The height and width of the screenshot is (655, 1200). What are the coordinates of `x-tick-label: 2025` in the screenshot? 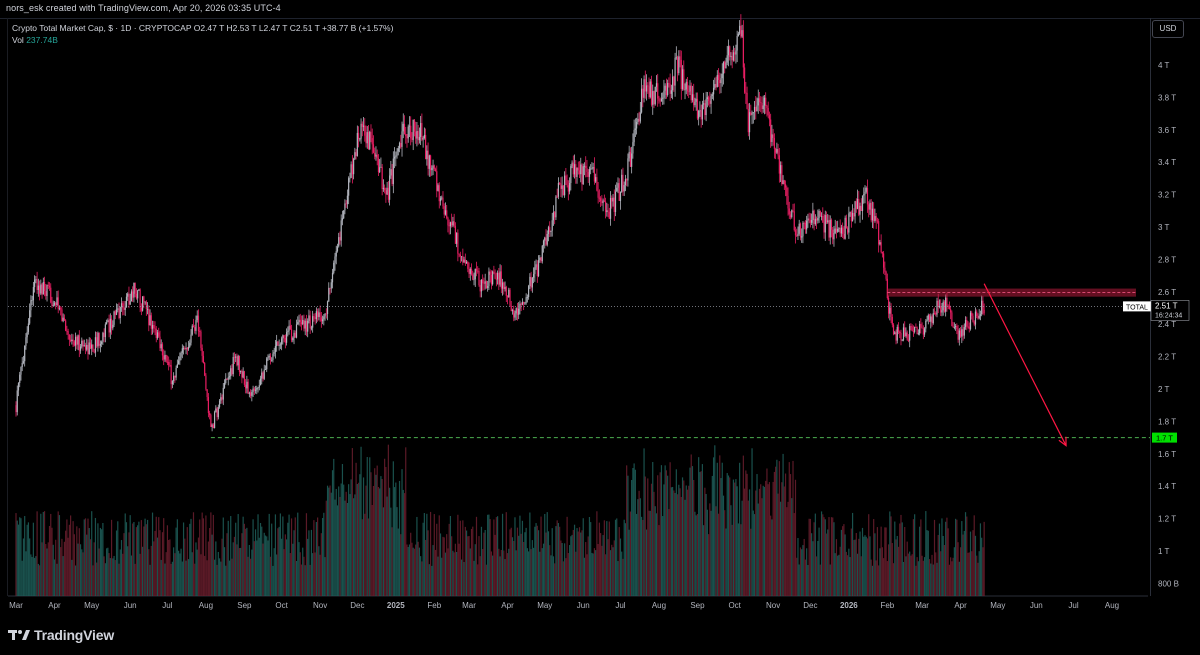 It's located at (396, 605).